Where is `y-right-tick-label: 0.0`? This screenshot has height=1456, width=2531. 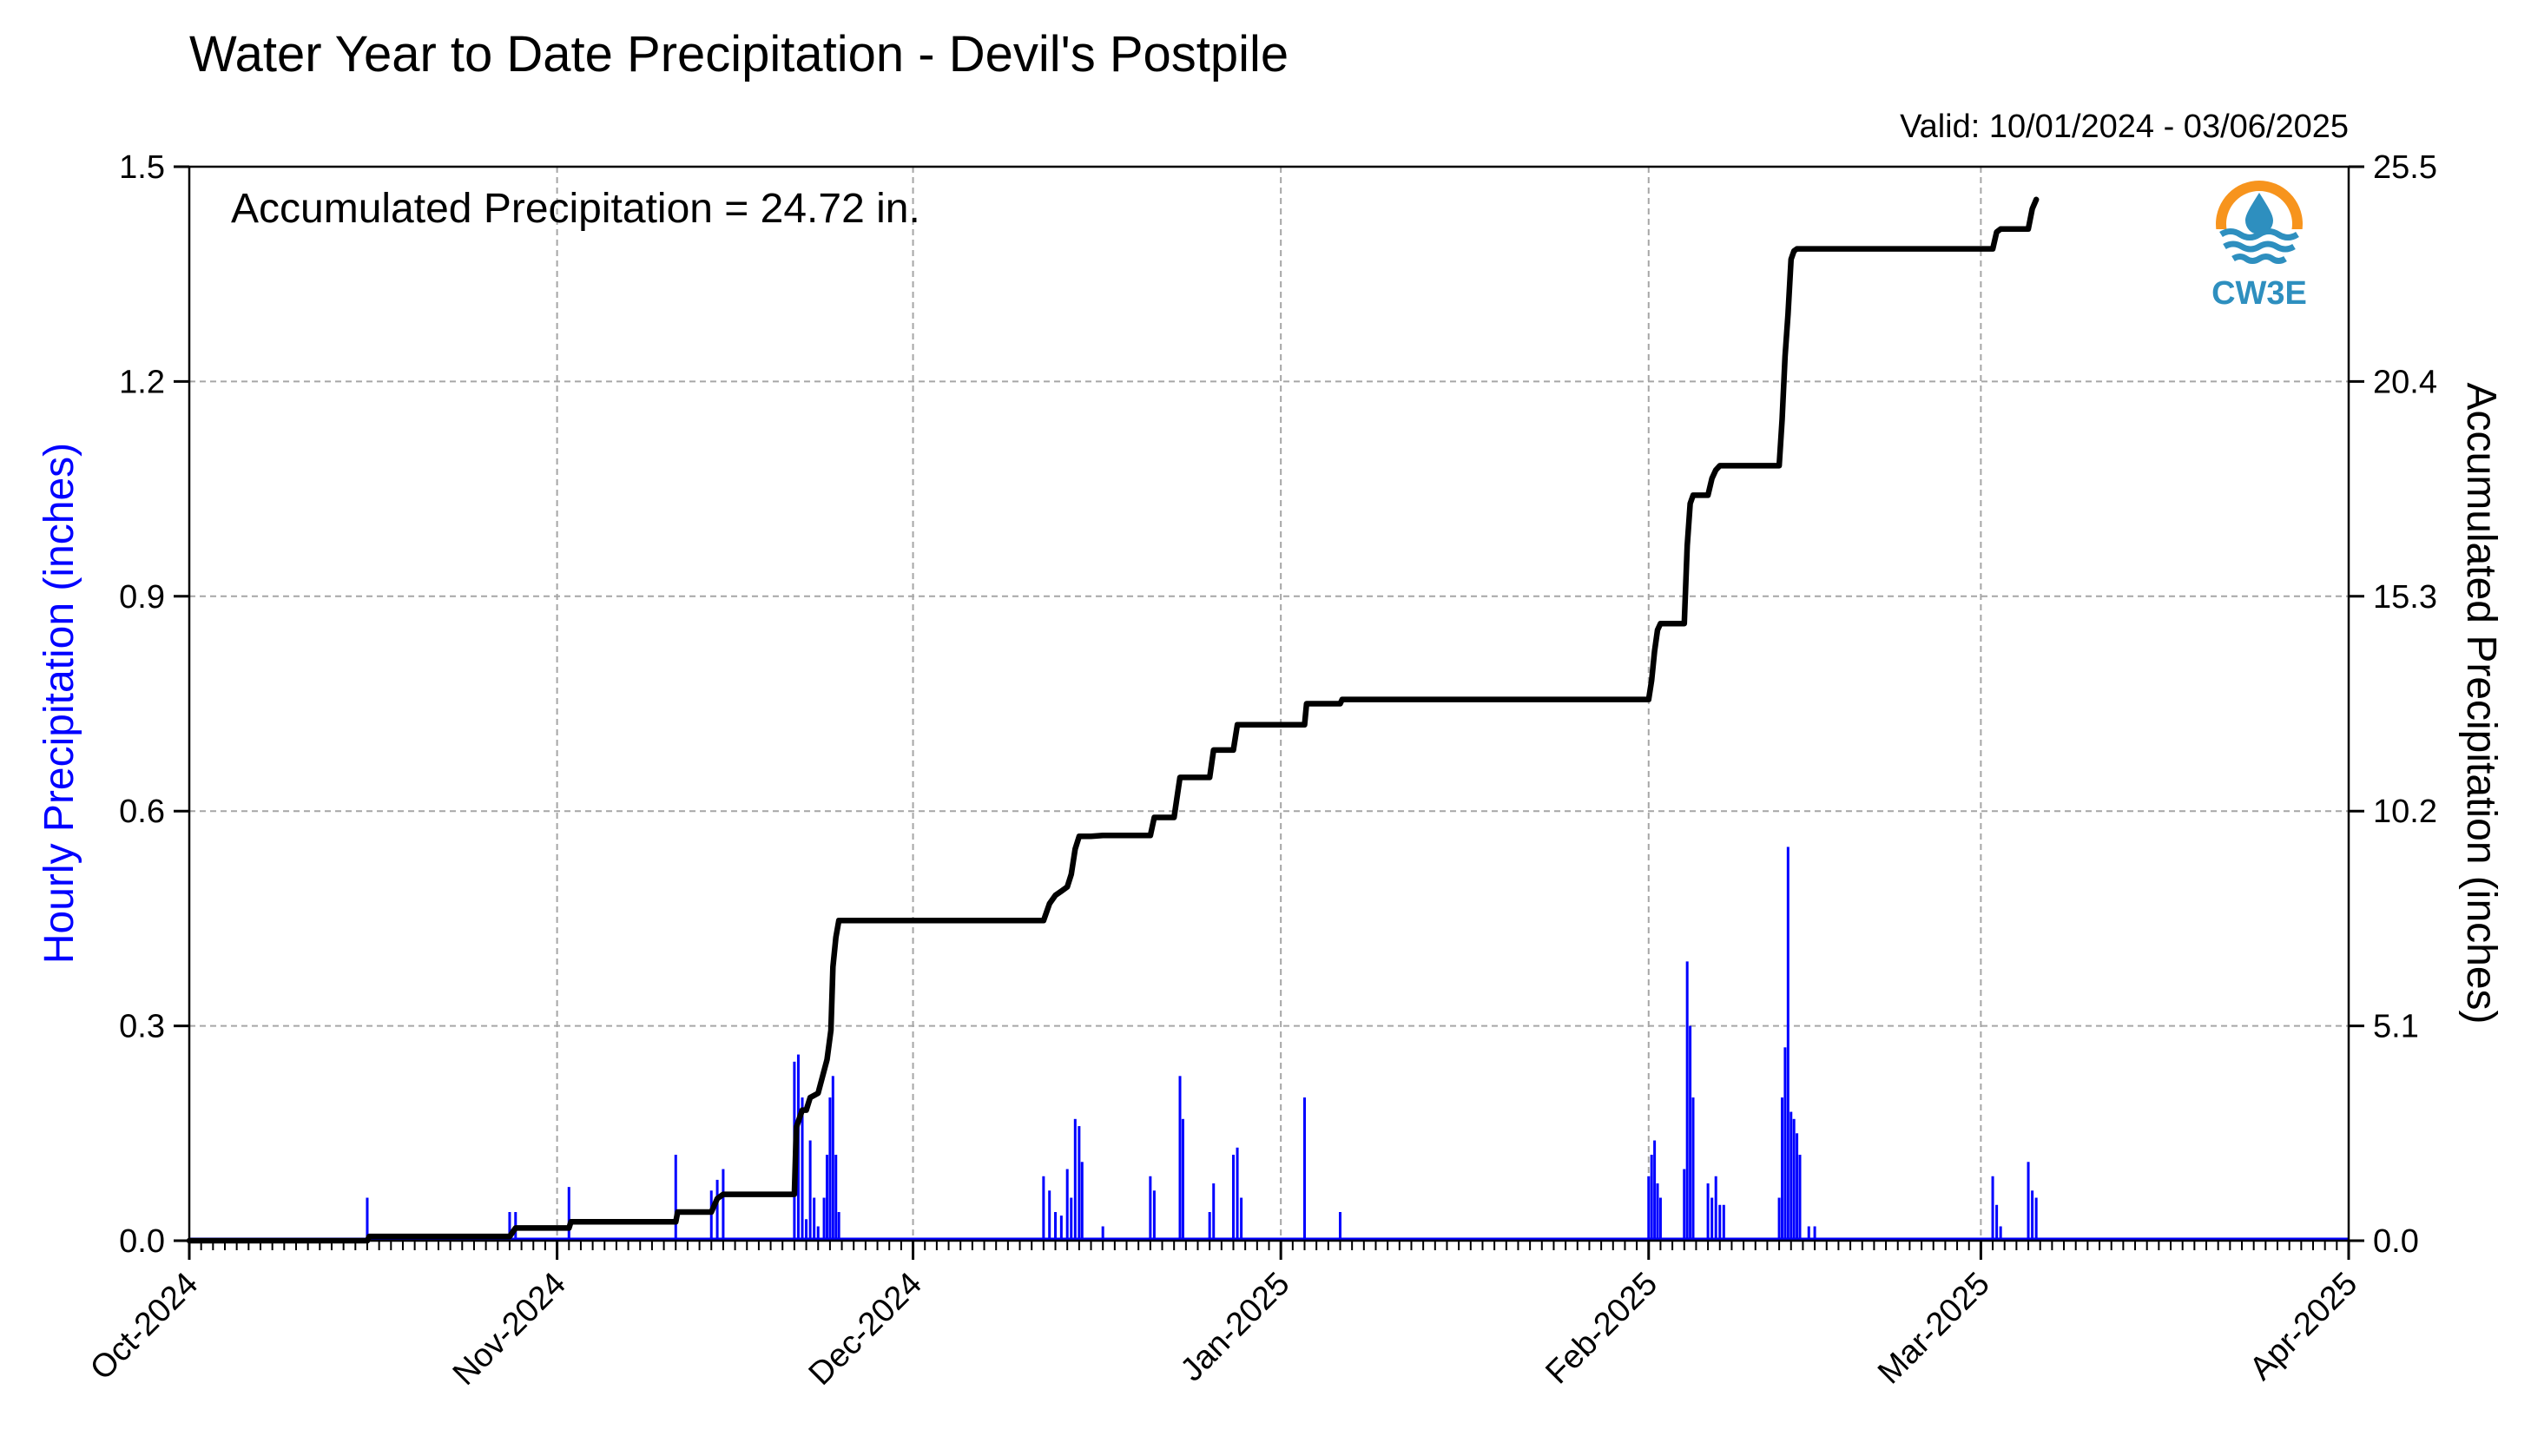 y-right-tick-label: 0.0 is located at coordinates (2396, 1241).